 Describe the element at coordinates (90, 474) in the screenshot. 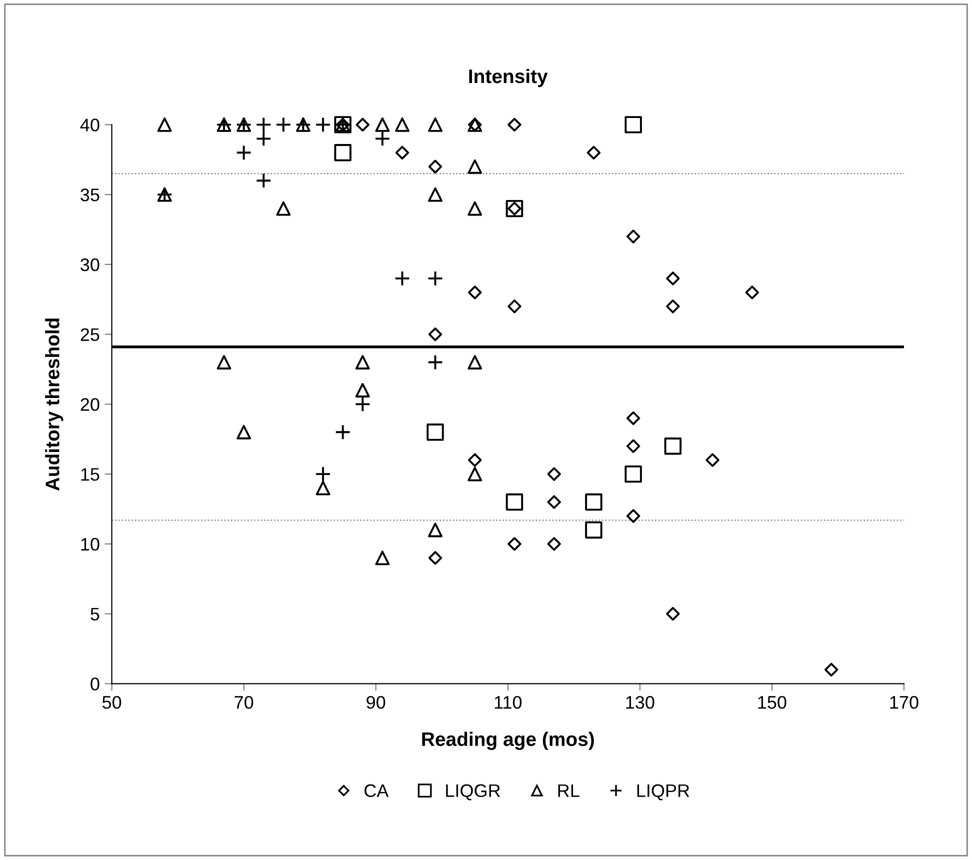

I see `y-tick-label: 15` at that location.